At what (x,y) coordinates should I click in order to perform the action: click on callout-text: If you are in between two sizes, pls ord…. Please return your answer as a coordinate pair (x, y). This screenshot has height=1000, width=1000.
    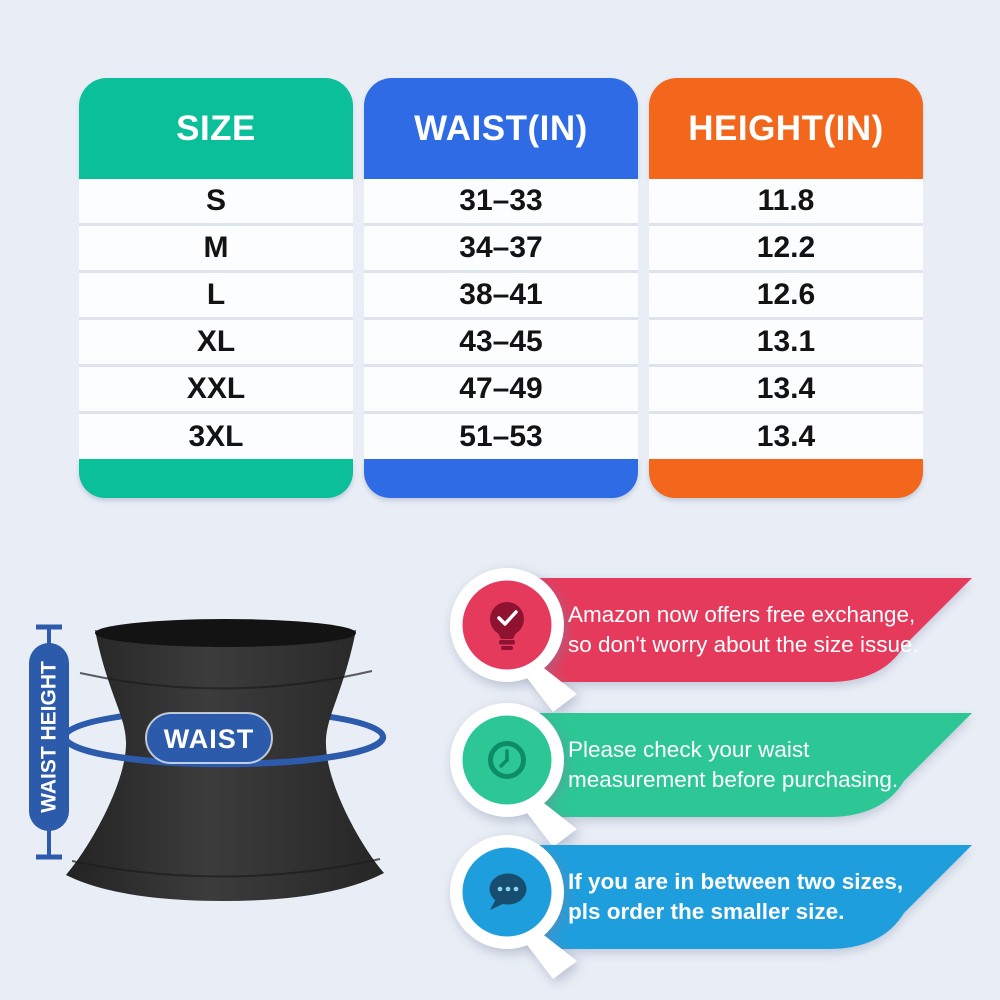
    Looking at the image, I should click on (736, 896).